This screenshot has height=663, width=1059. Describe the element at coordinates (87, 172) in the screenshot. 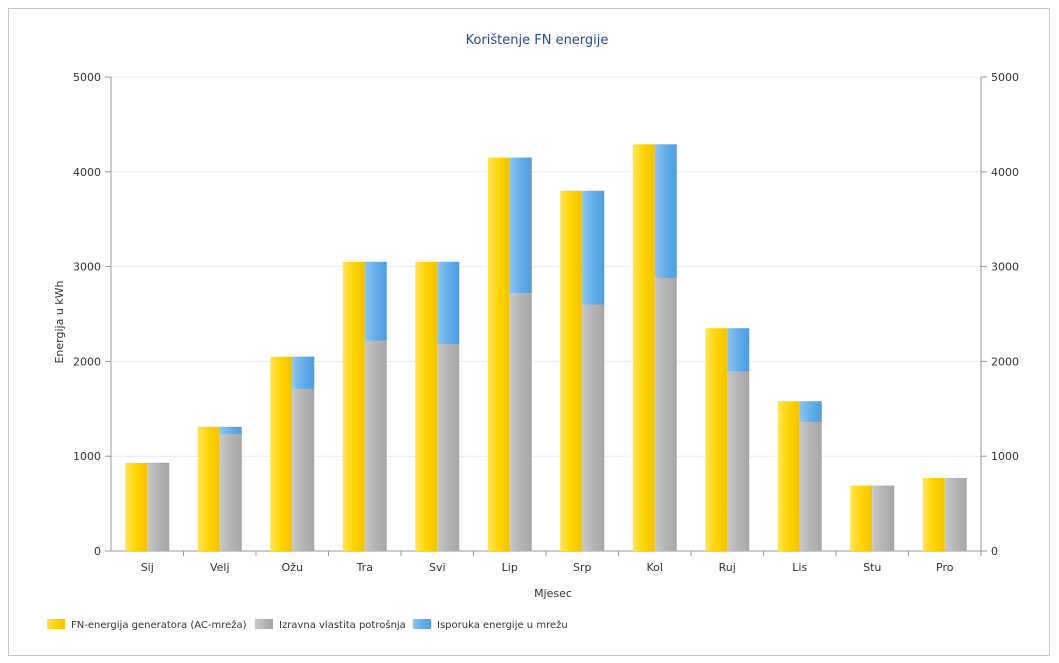

I see `y-tick-label: 4000` at that location.